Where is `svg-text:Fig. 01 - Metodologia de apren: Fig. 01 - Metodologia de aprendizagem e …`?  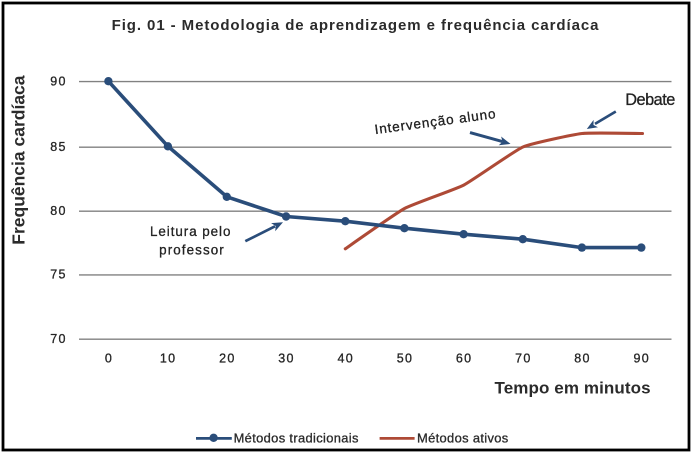
svg-text:Fig. 01 - Metodologia de apren: Fig. 01 - Metodologia de aprendizagem e … is located at coordinates (356, 25).